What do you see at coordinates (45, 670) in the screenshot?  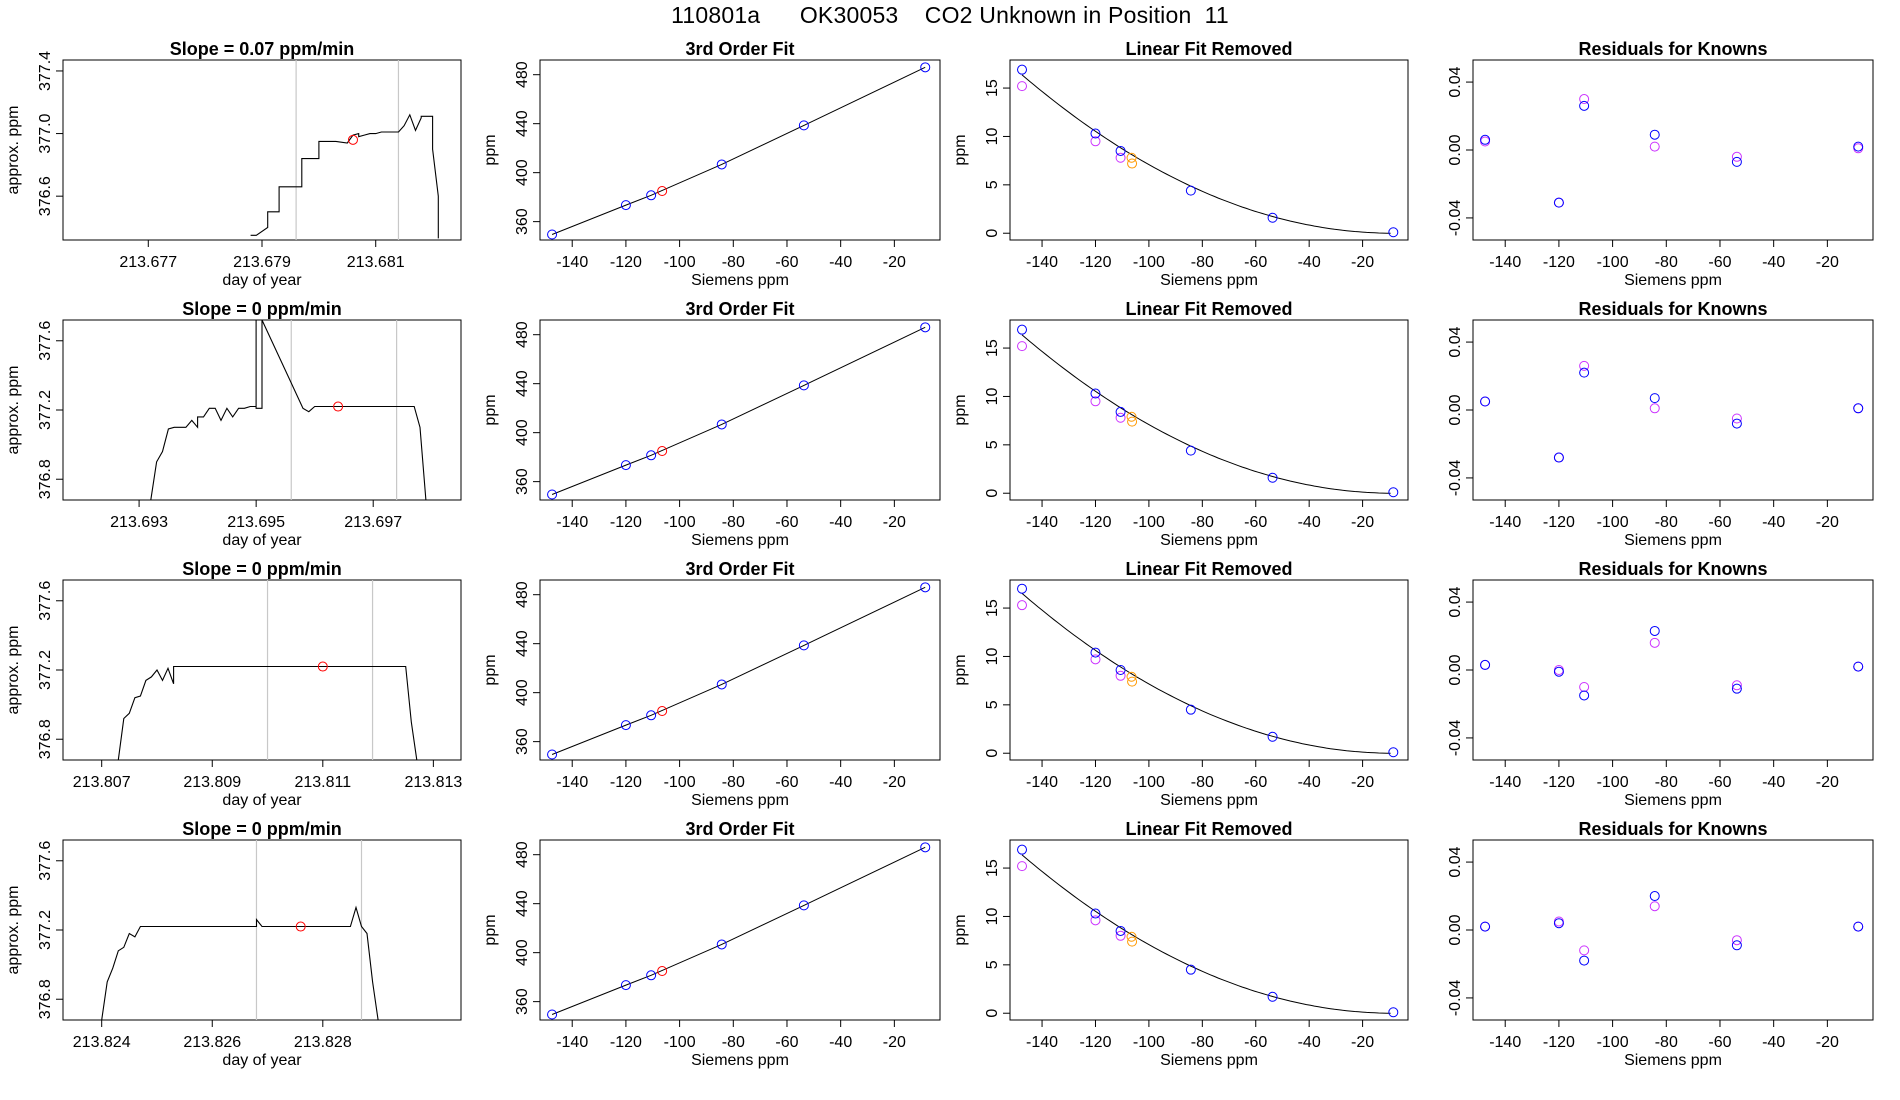 I see `y-tick-label: 377.2` at bounding box center [45, 670].